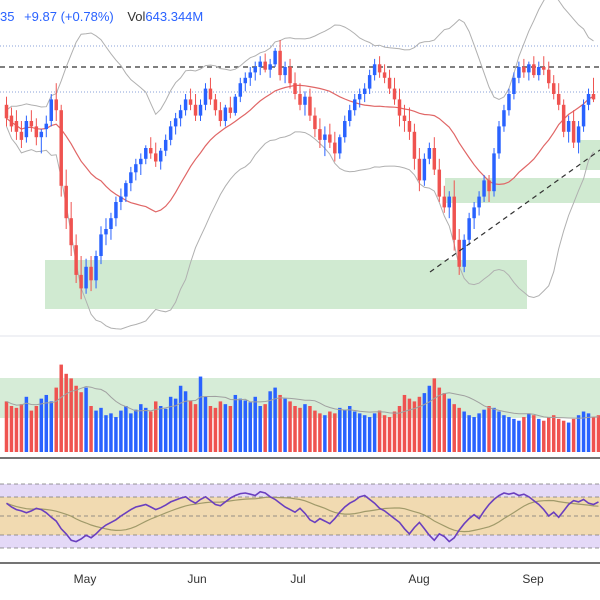 This screenshot has width=600, height=600. I want to click on legend-volume-label: Vol, so click(136, 16).